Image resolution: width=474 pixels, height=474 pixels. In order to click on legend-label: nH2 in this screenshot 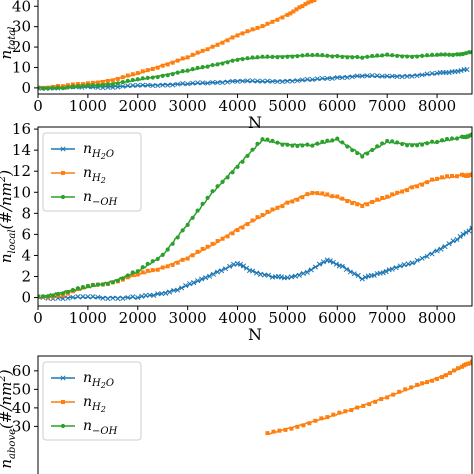, I will do `click(94, 404)`.